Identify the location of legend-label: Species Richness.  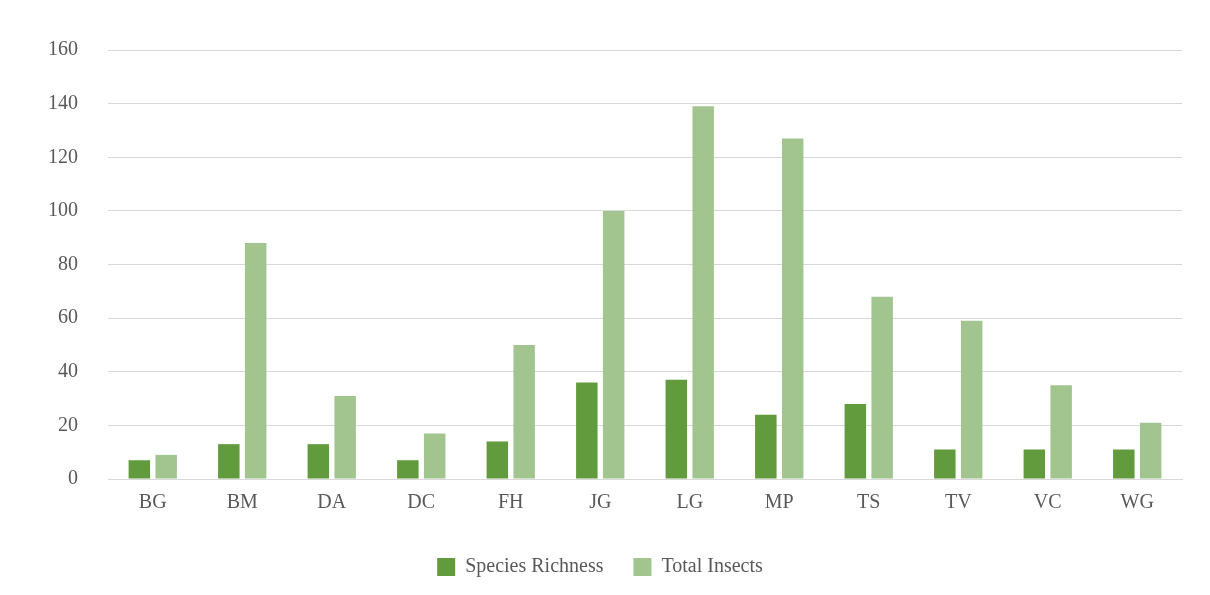
(534, 566).